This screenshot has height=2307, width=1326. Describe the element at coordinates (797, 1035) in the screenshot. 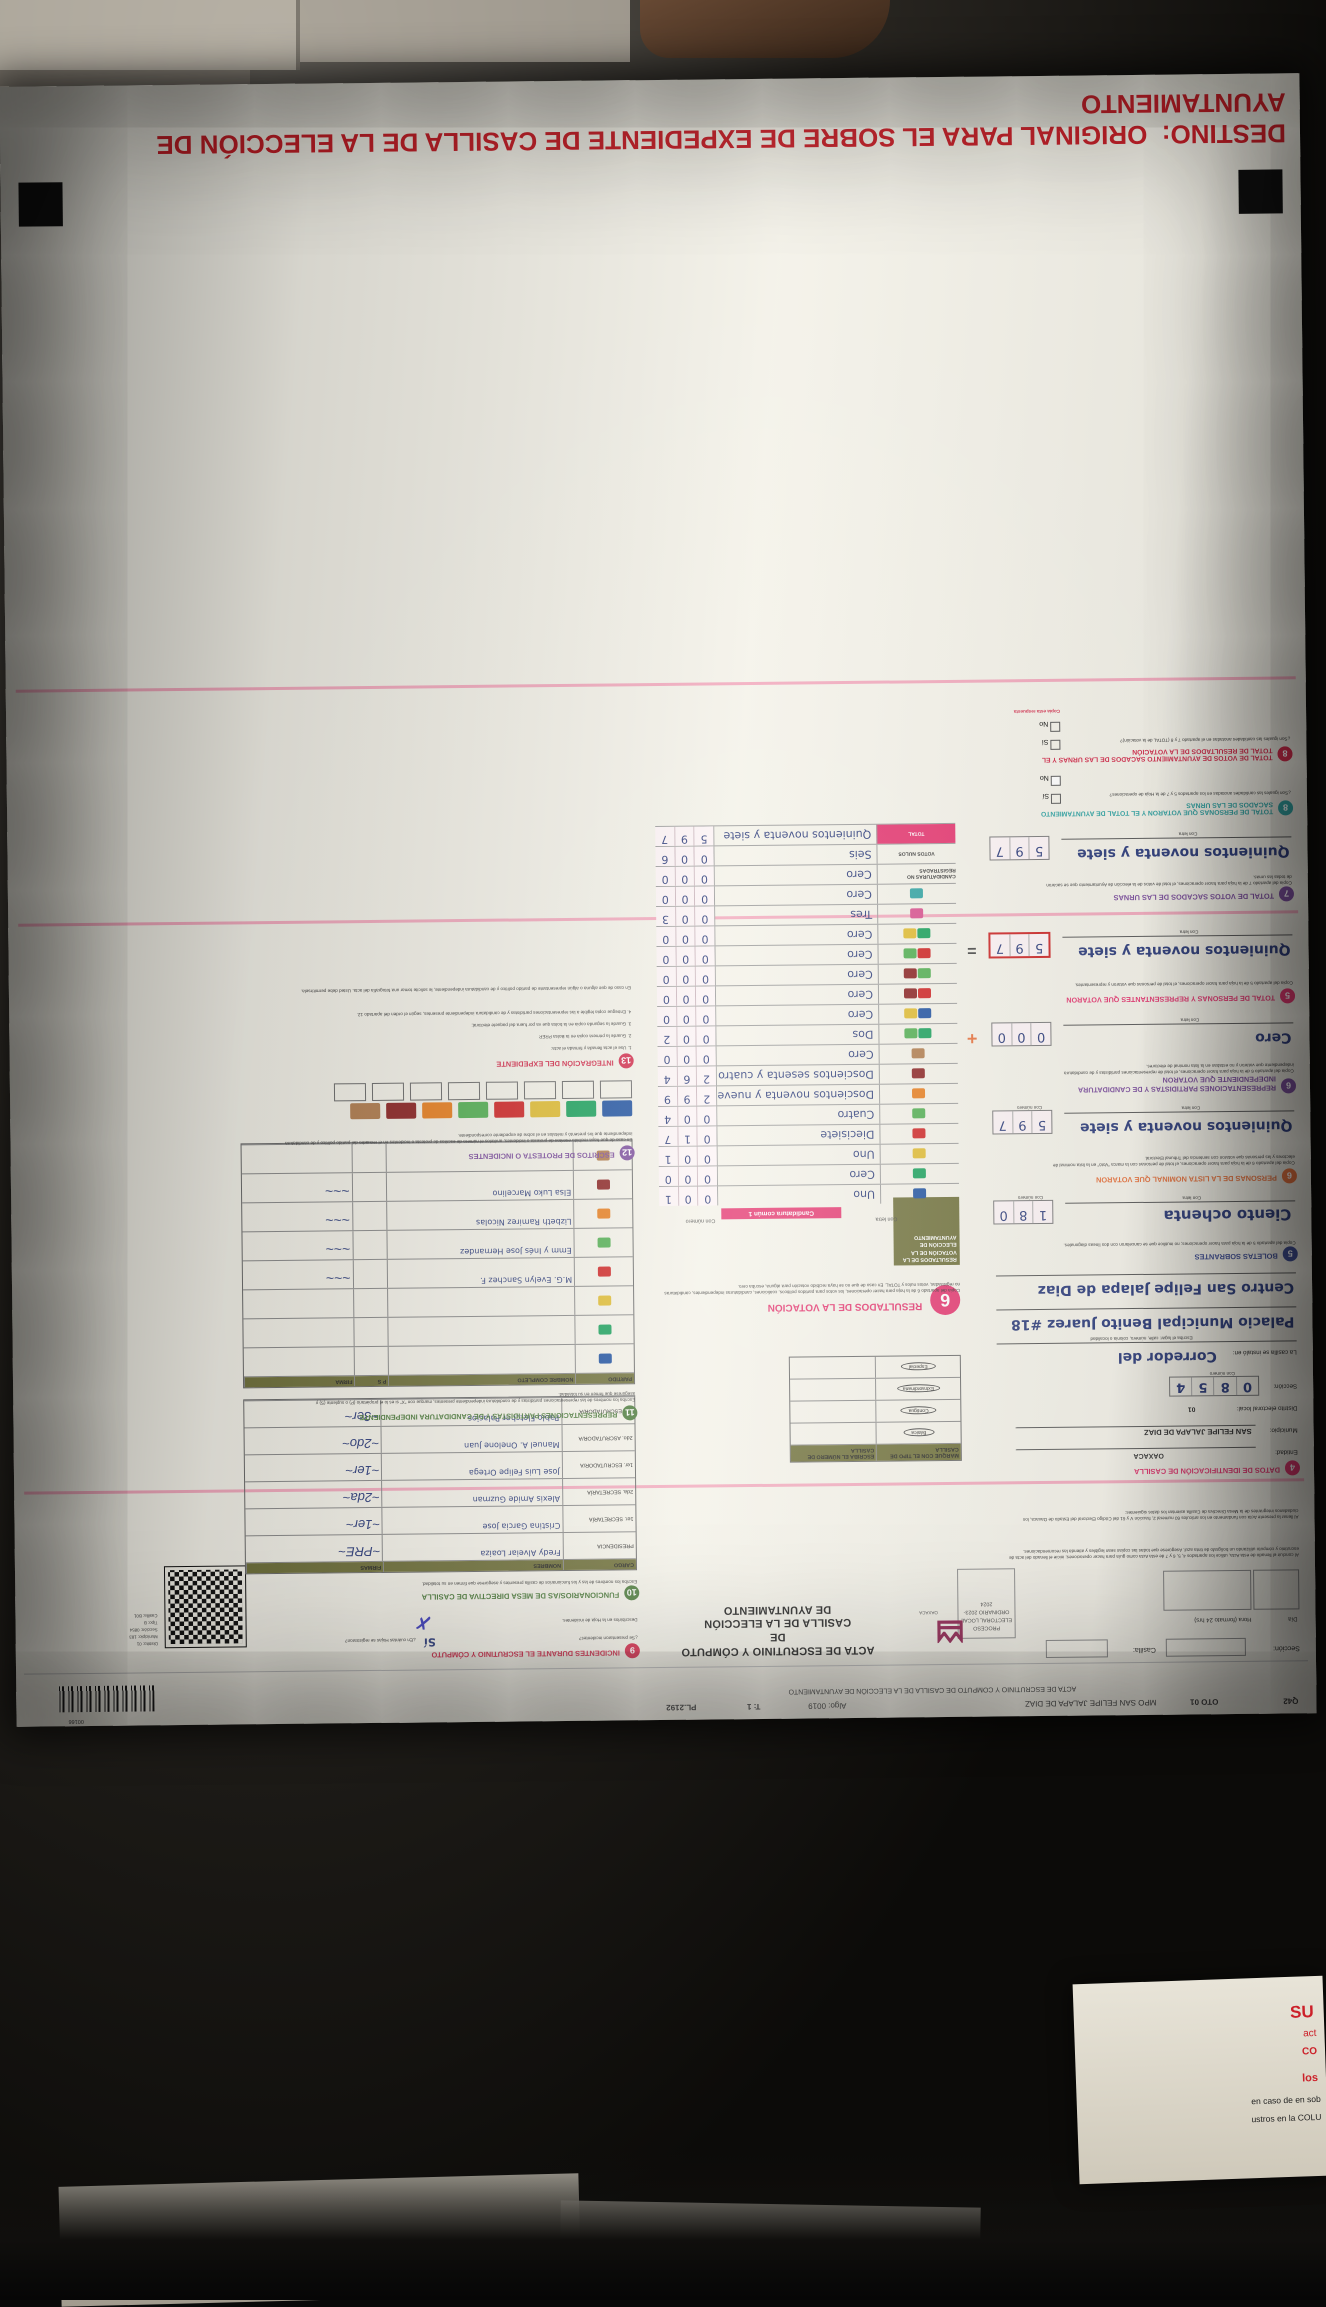

I see `vote-word-cell: Dos` at that location.